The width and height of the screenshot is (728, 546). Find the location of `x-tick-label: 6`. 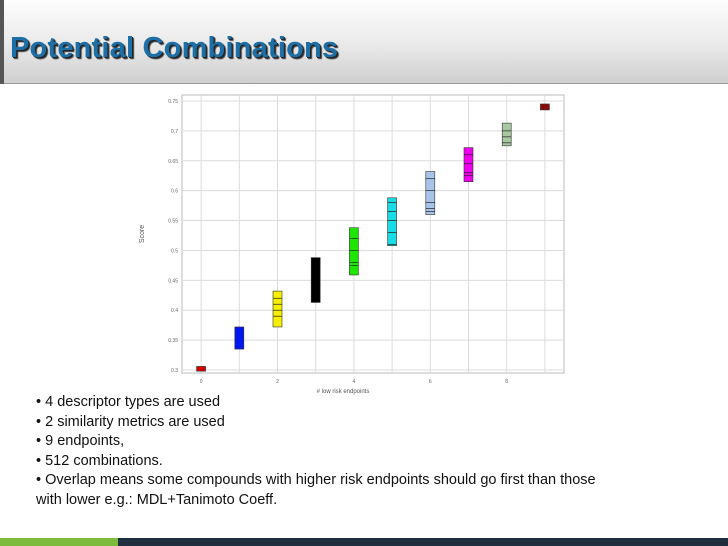

x-tick-label: 6 is located at coordinates (430, 382).